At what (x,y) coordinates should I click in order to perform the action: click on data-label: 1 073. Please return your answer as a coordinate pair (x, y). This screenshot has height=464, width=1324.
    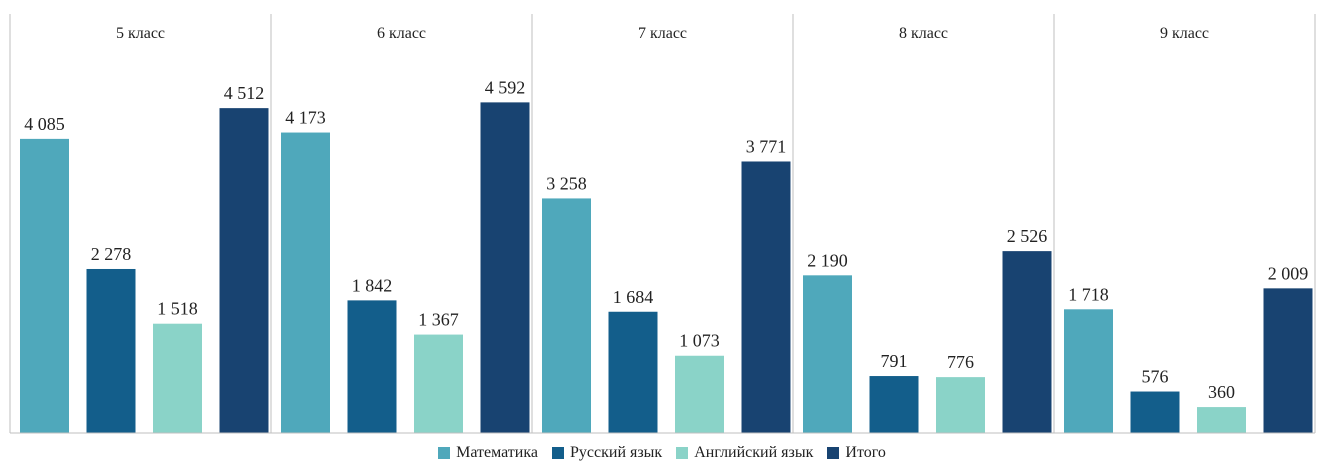
    Looking at the image, I should click on (699, 341).